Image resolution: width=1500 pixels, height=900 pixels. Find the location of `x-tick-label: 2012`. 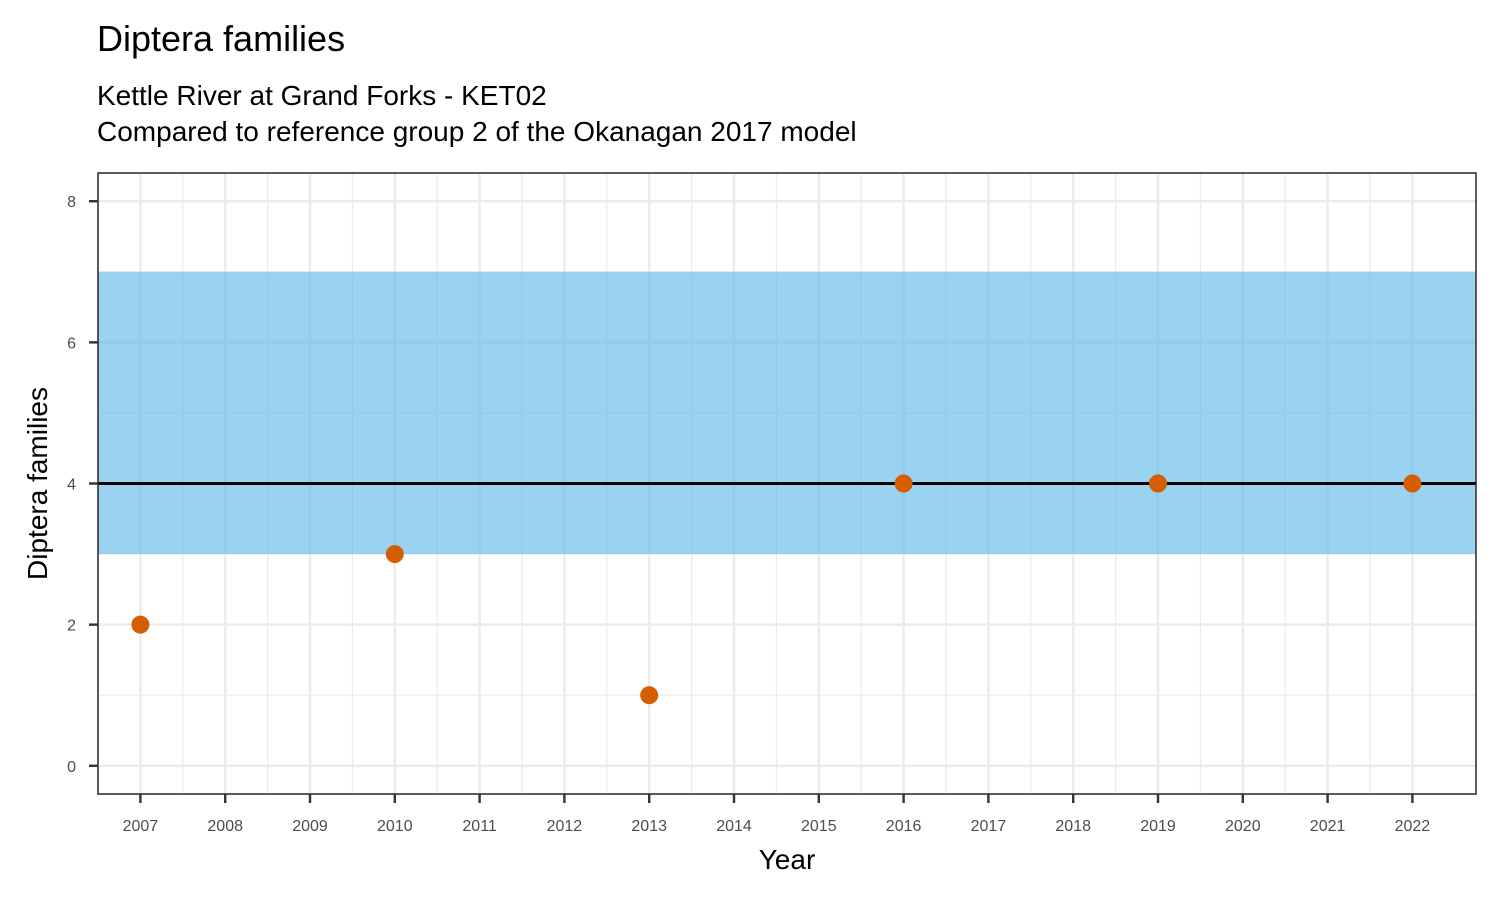

x-tick-label: 2012 is located at coordinates (565, 826).